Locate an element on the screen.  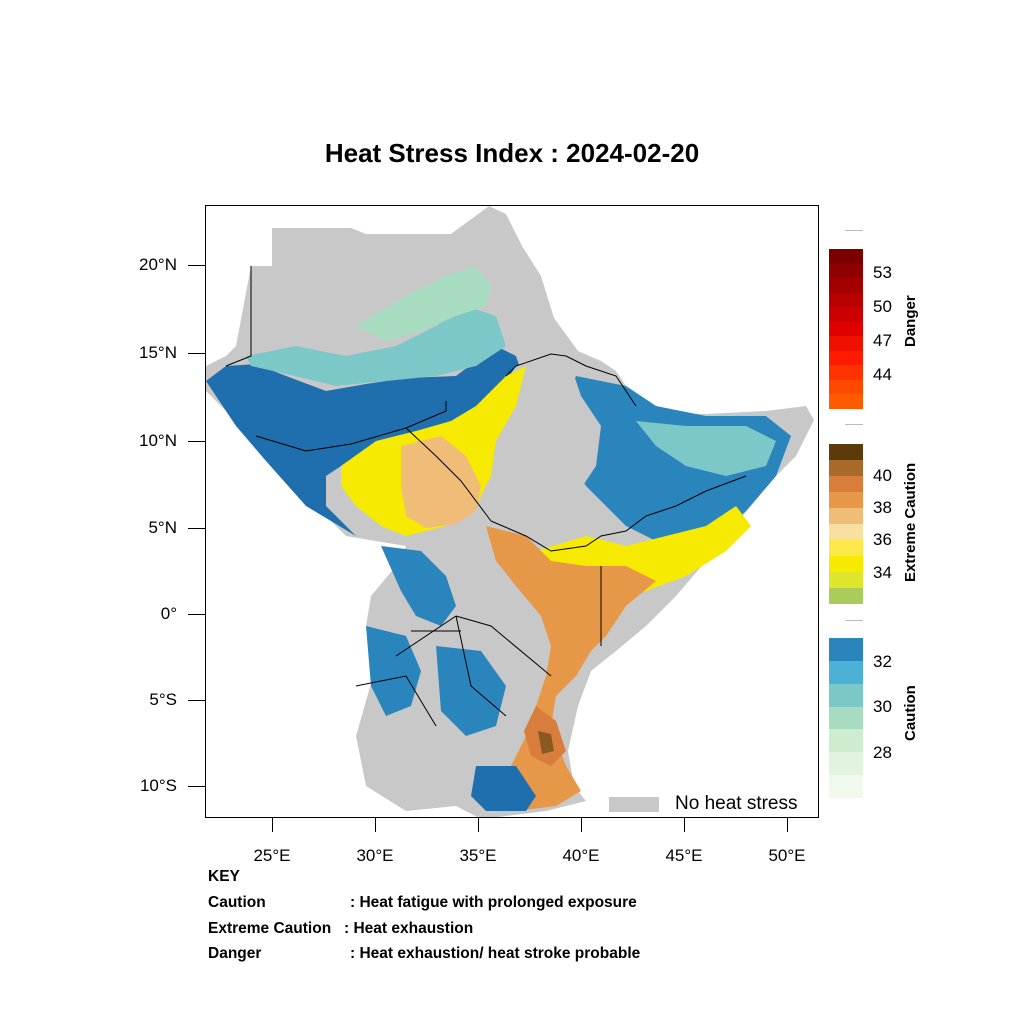
key-term: Caution is located at coordinates (237, 902).